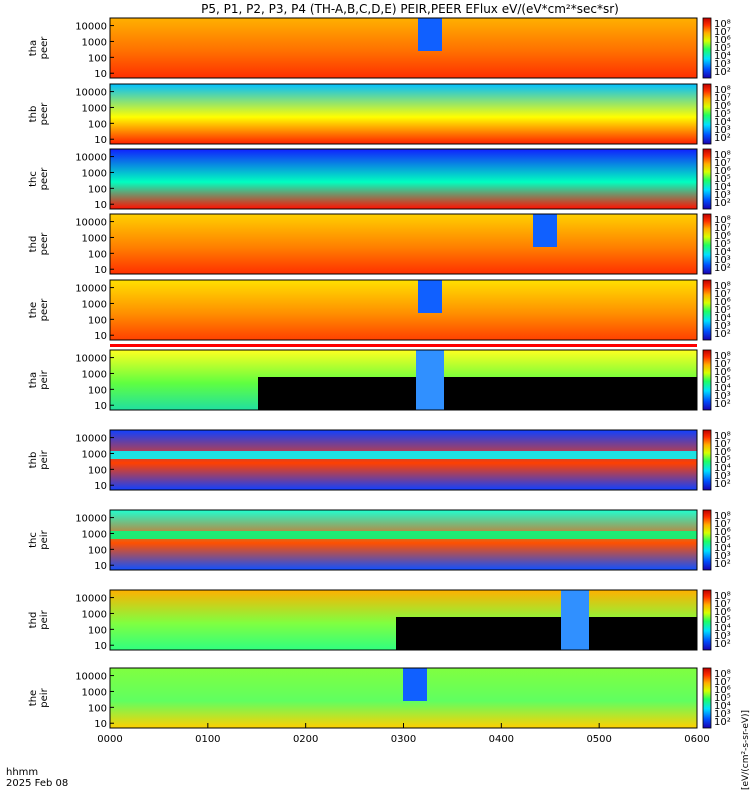 This screenshot has height=800, width=750. Describe the element at coordinates (501, 739) in the screenshot. I see `x-tick-label: 0400` at that location.